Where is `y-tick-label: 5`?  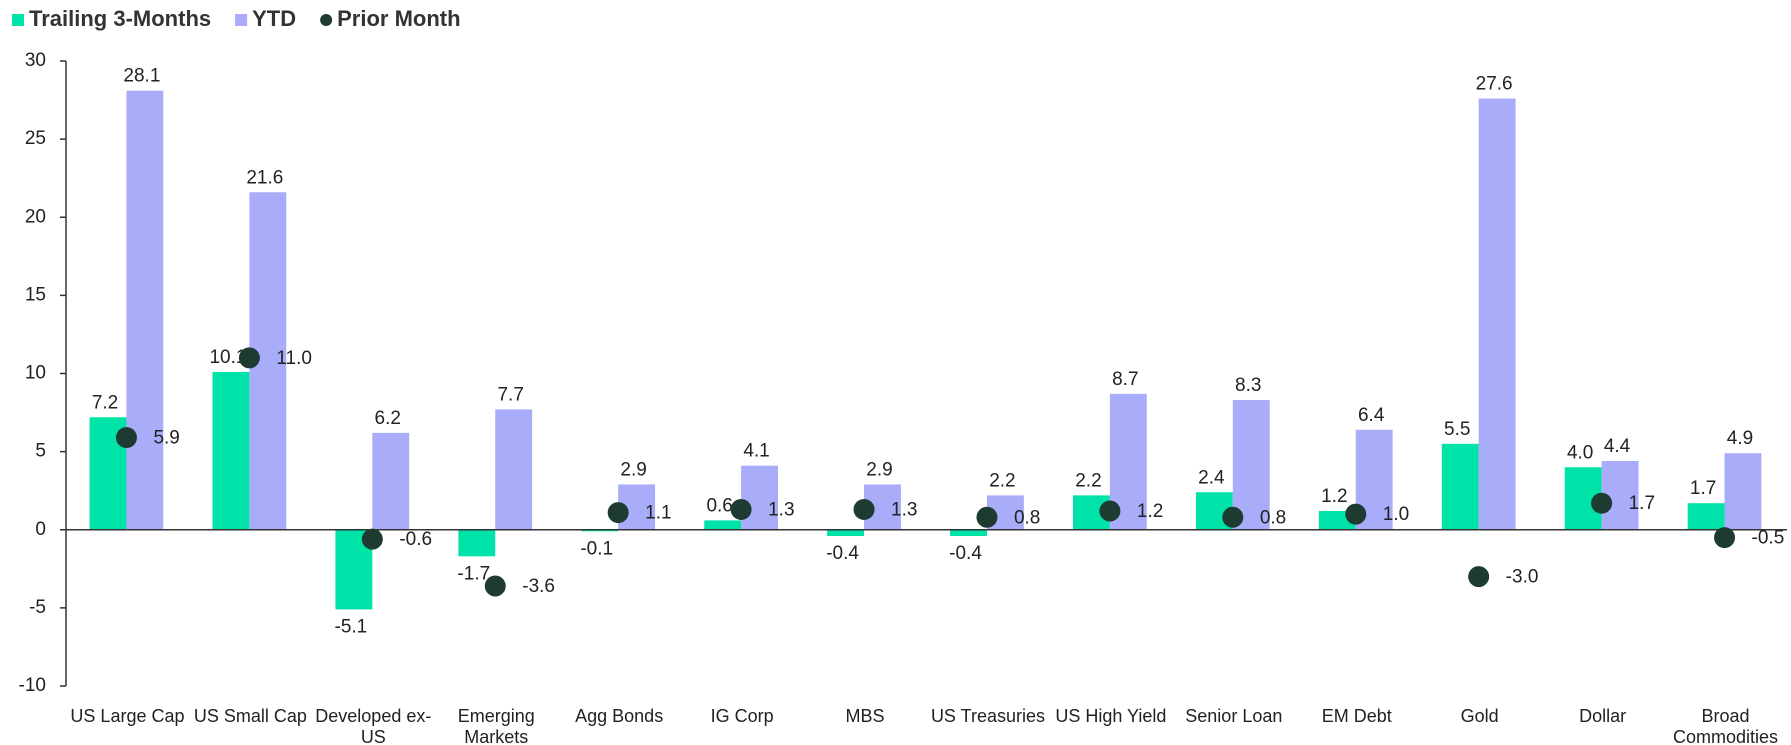
y-tick-label: 5 is located at coordinates (40, 451).